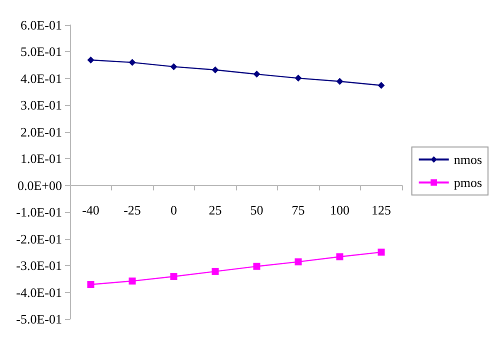  I want to click on y-tick-label: -4.0E-01, so click(39, 292).